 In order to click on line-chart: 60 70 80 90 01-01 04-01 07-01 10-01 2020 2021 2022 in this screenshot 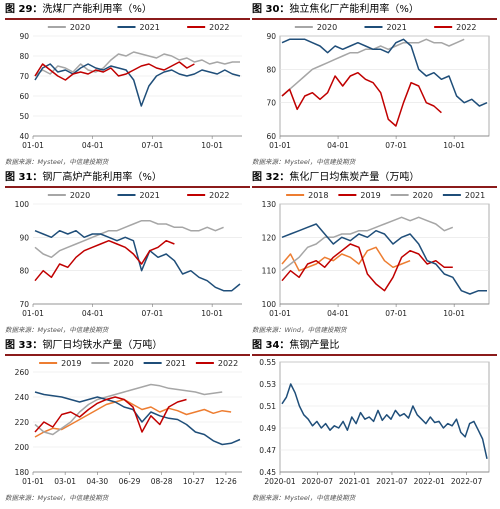, I will do `click(378, 86)`.